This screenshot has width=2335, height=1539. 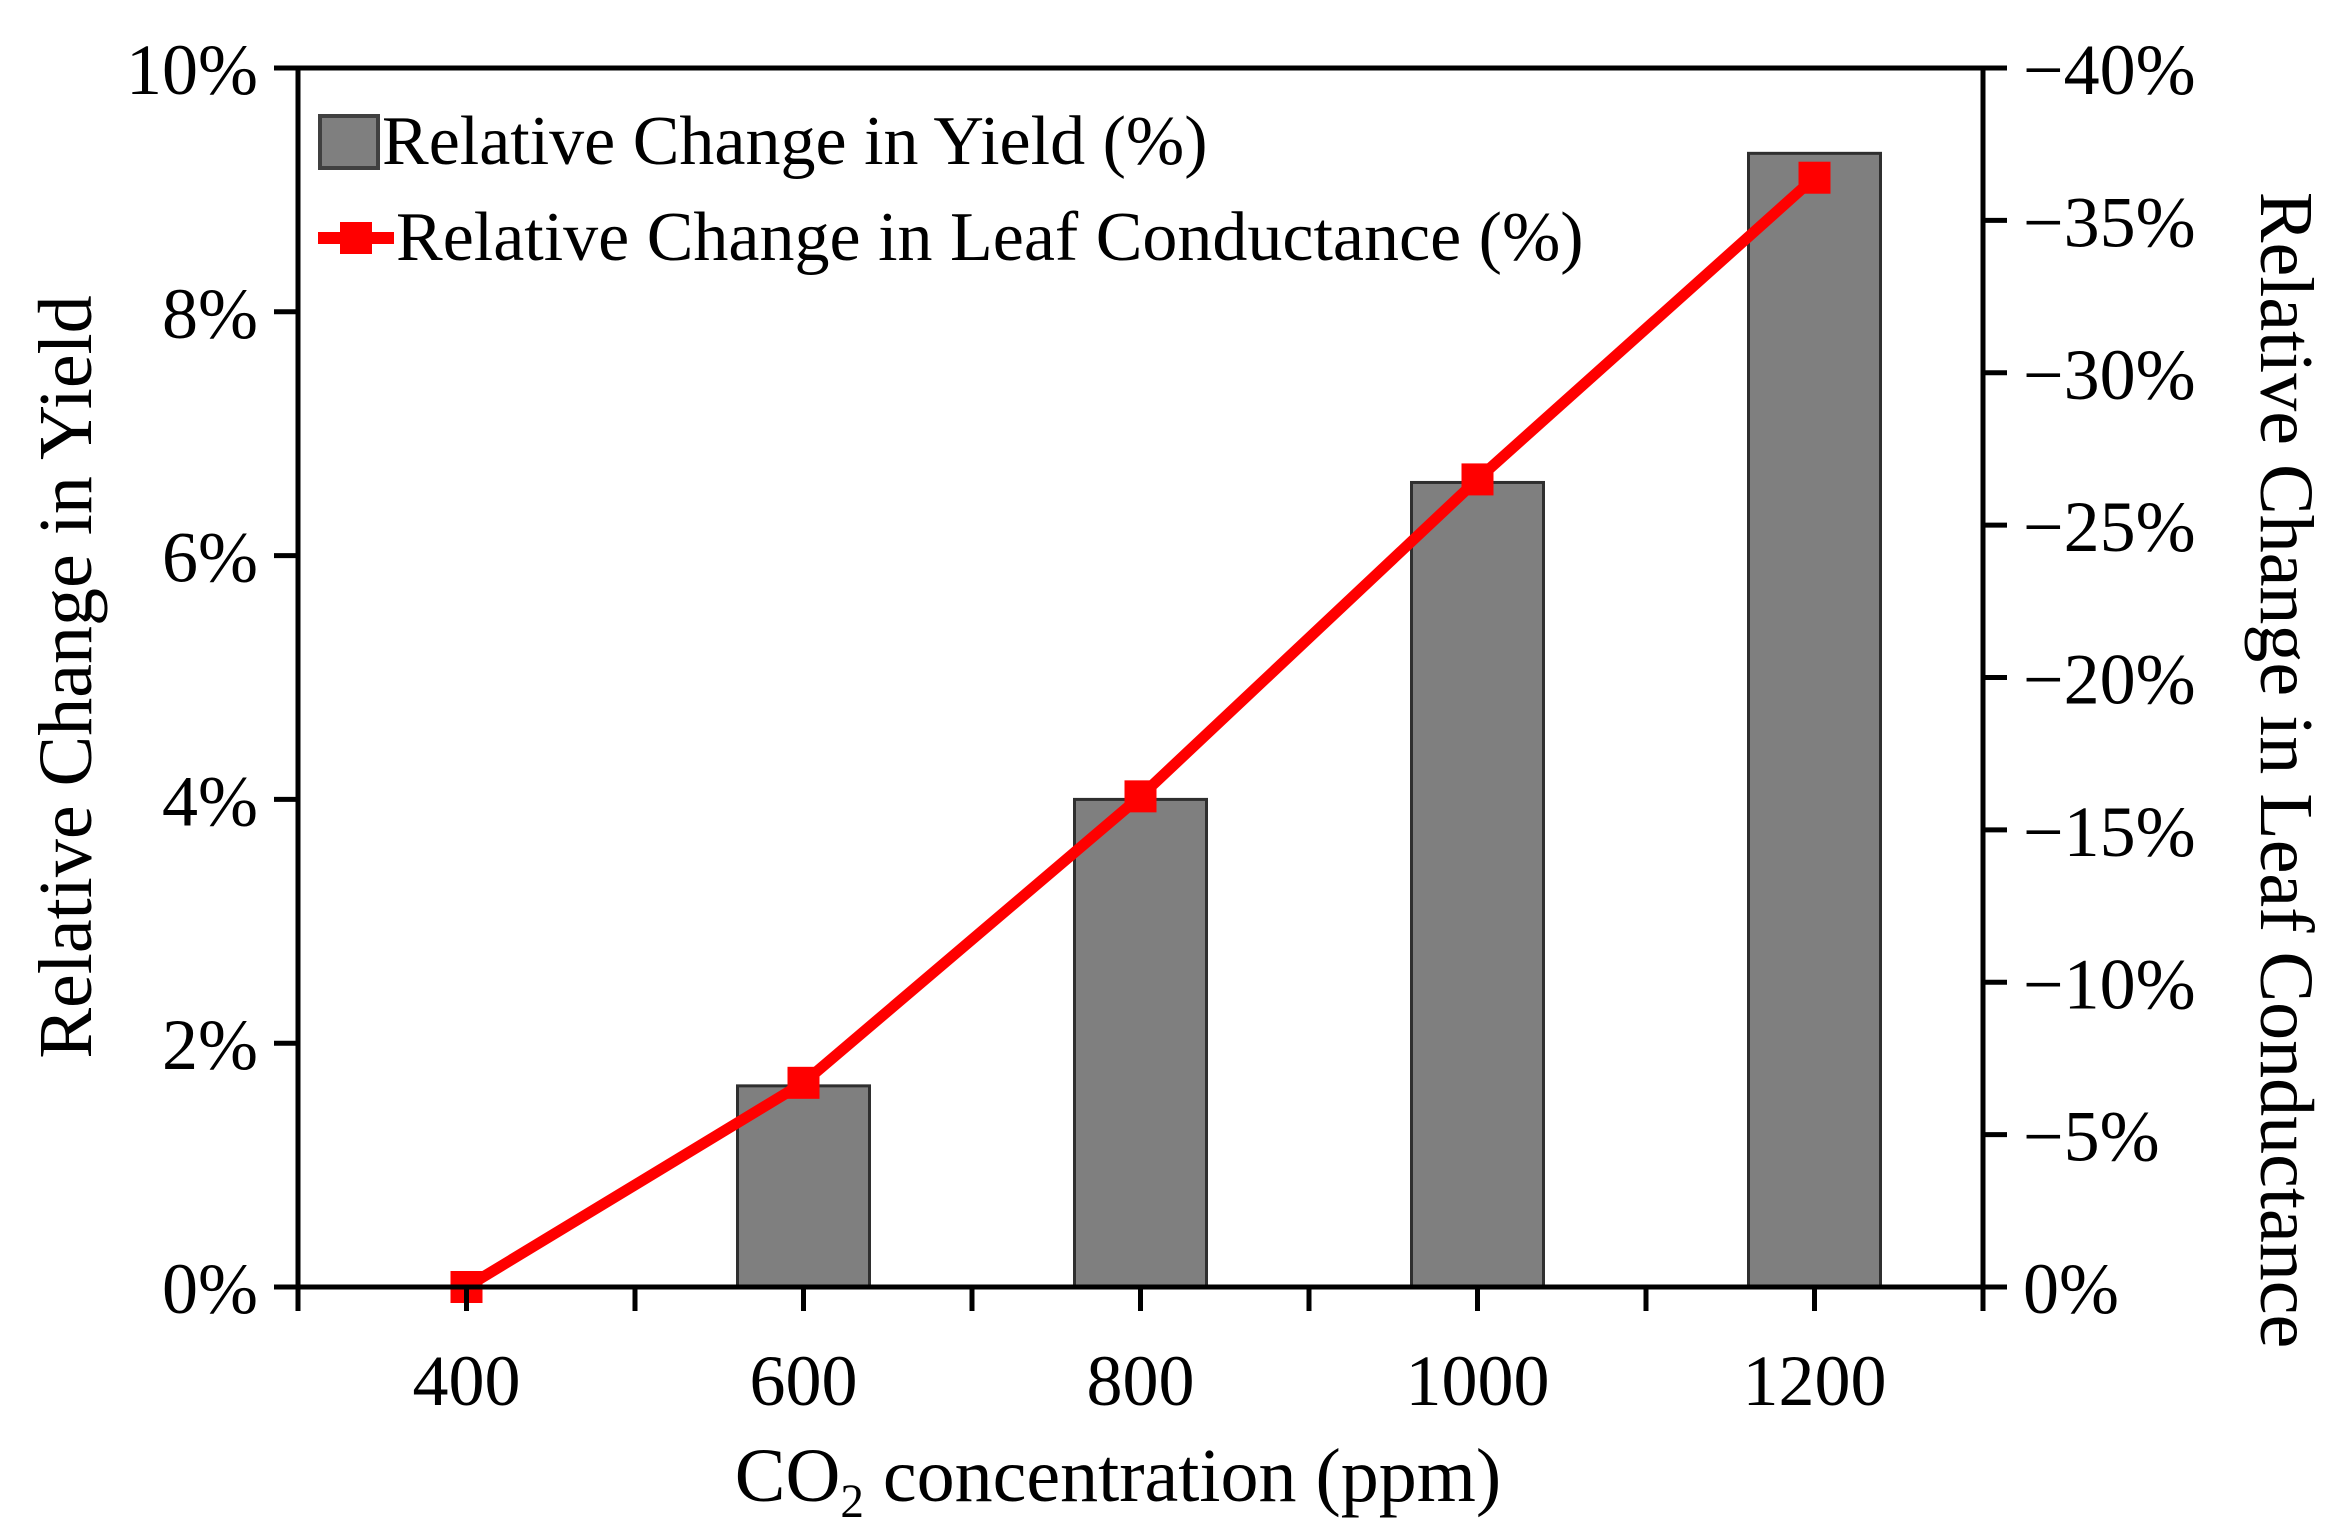 I want to click on left-tick-label: 2%, so click(x=210, y=1045).